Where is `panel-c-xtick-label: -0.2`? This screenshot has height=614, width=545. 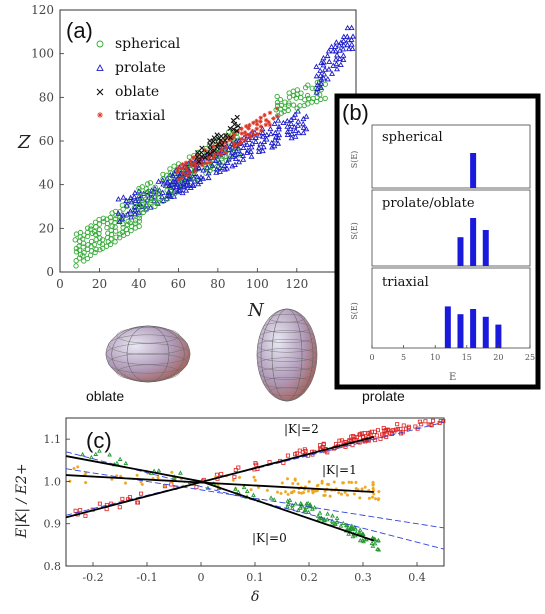
panel-c-xtick-label: -0.2 is located at coordinates (92, 577).